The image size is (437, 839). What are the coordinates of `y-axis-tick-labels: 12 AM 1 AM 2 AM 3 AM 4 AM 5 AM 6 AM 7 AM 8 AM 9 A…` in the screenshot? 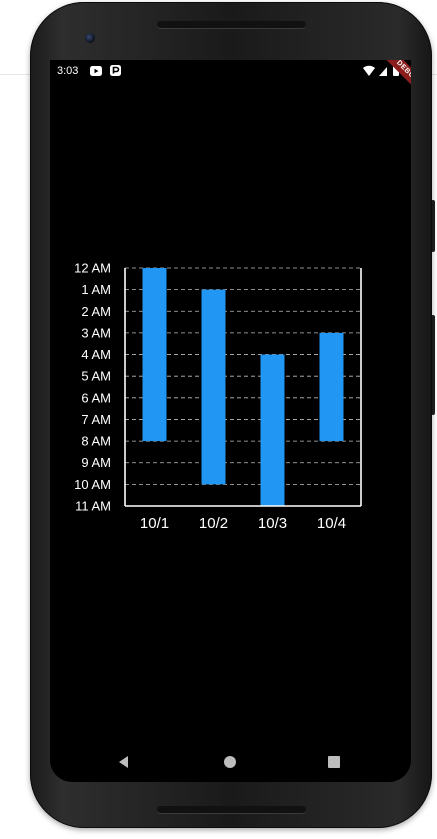 It's located at (92, 387).